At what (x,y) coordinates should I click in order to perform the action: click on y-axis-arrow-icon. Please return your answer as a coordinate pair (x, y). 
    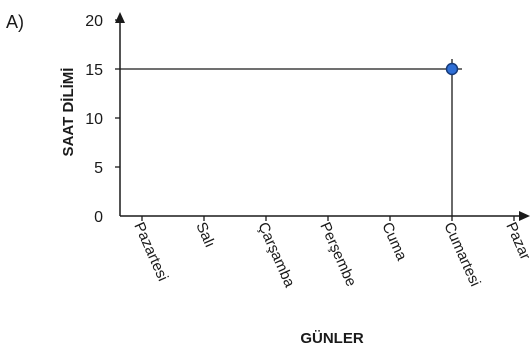
    Looking at the image, I should click on (120, 17).